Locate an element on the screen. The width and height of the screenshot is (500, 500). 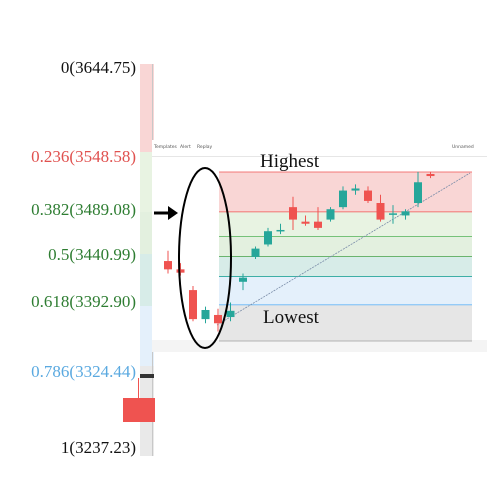
time-axis is located at coordinates (319, 346).